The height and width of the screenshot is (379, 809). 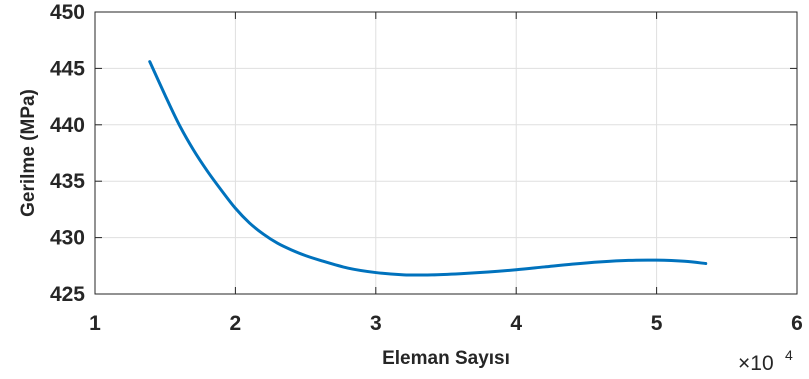 I want to click on y-tick-label: 450, so click(x=67, y=12).